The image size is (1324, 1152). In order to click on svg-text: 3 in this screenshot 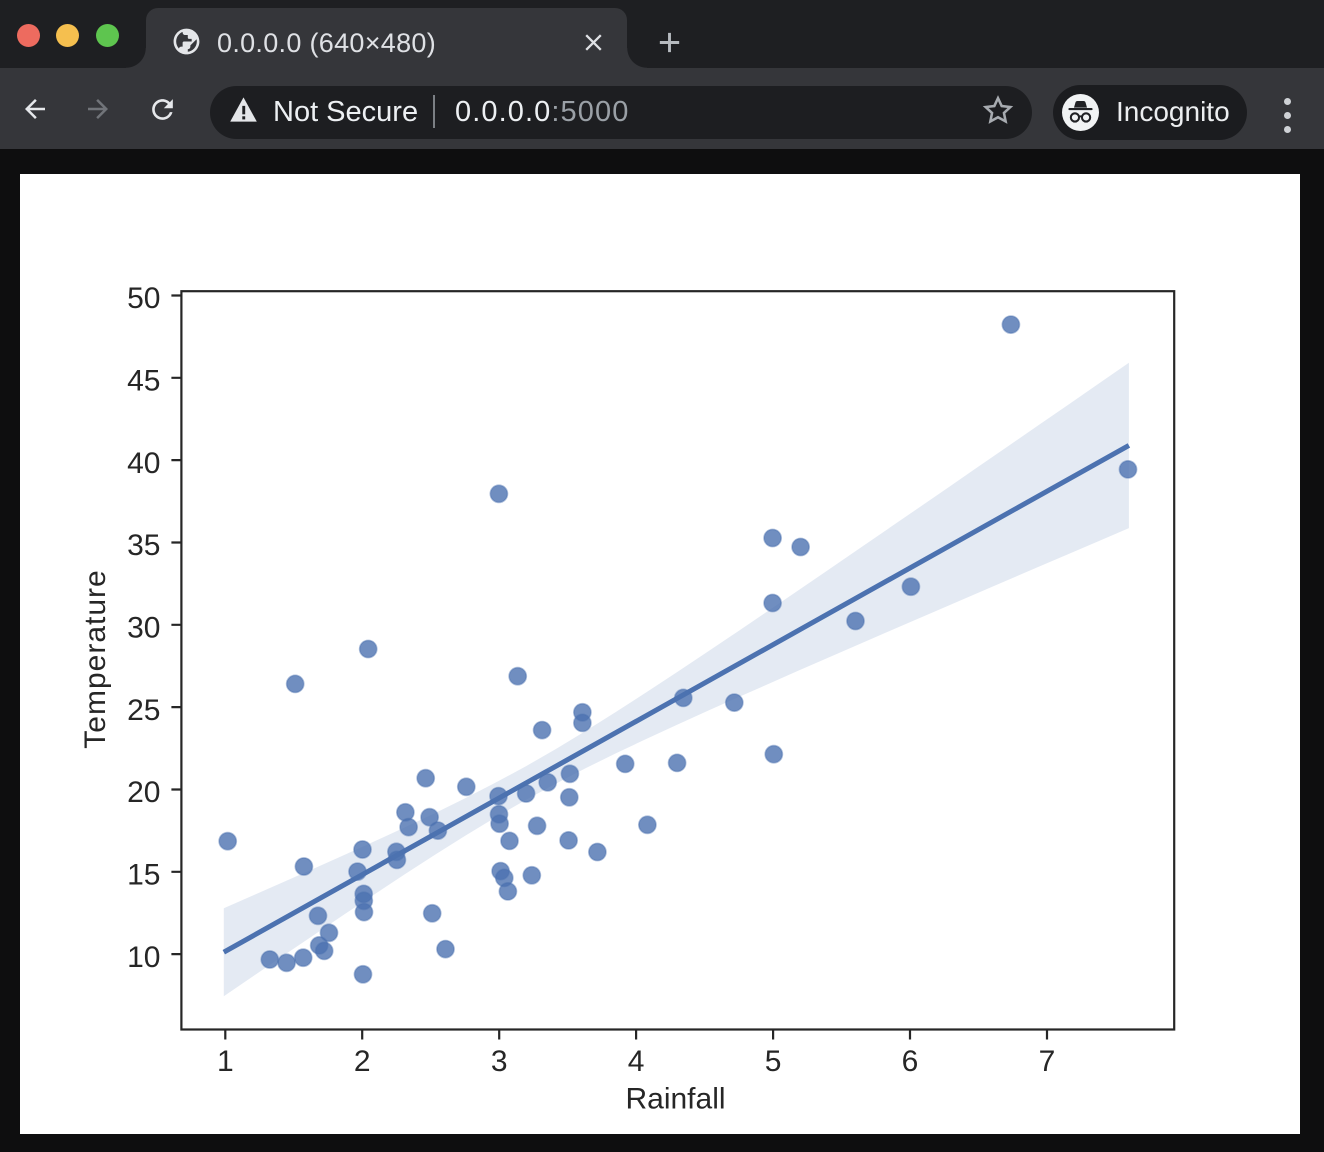, I will do `click(498, 1061)`.